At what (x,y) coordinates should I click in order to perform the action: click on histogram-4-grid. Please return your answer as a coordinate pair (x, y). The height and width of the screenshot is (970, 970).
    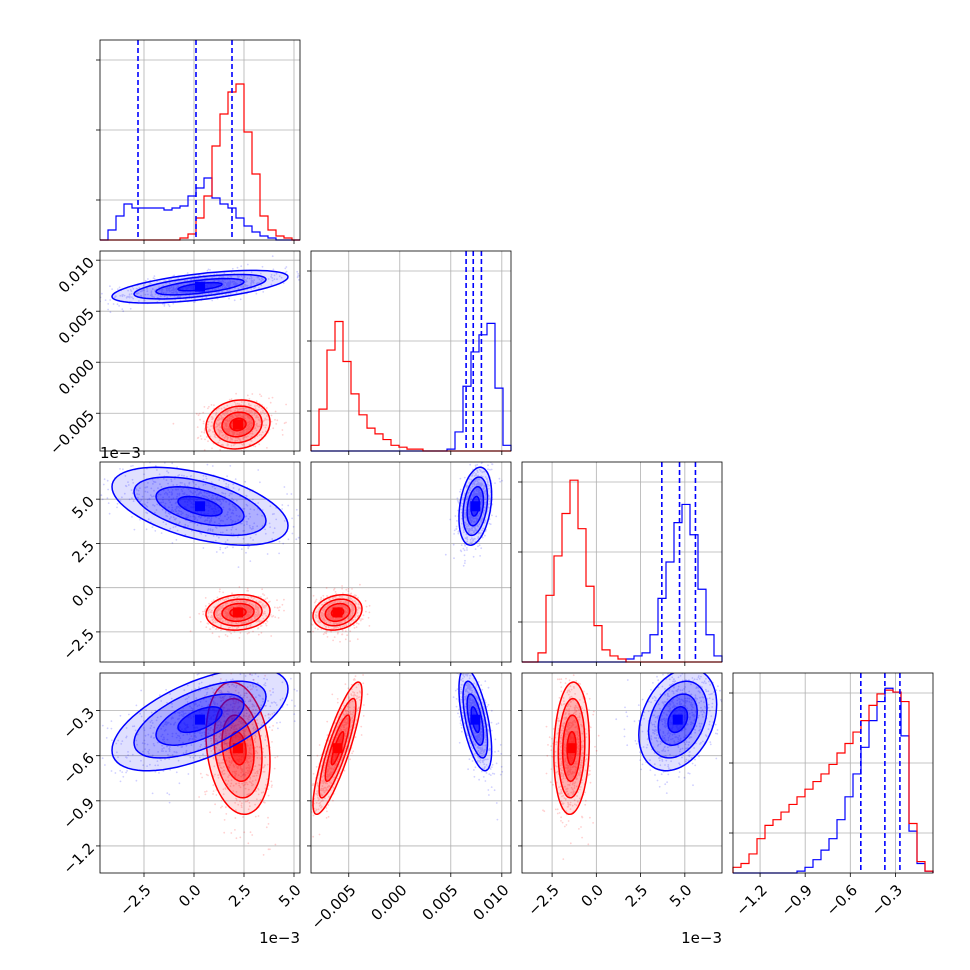
    Looking at the image, I should click on (833, 773).